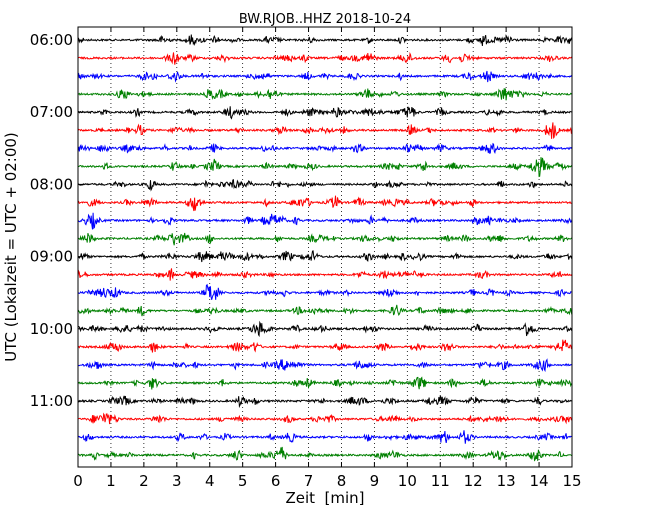 This screenshot has height=520, width=650. Describe the element at coordinates (210, 481) in the screenshot. I see `x-tick-label: 4` at that location.